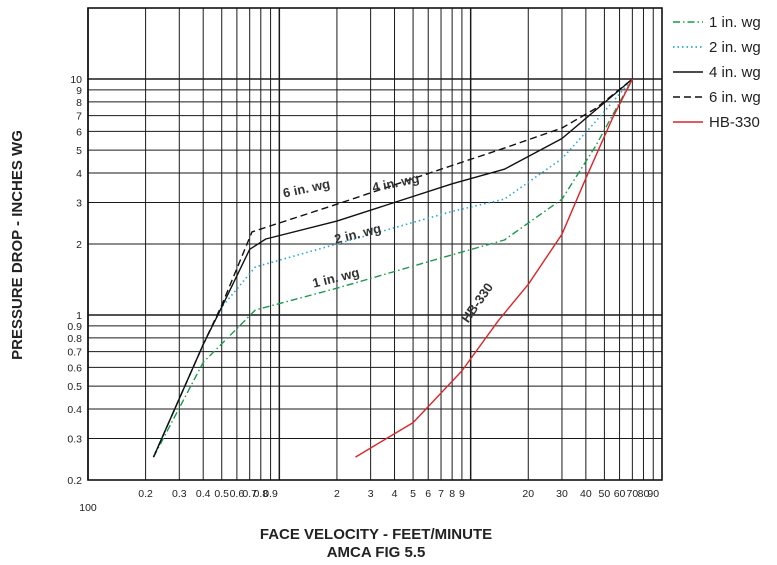 The width and height of the screenshot is (777, 565). What do you see at coordinates (528, 494) in the screenshot?
I see `x-tick-label: 20` at bounding box center [528, 494].